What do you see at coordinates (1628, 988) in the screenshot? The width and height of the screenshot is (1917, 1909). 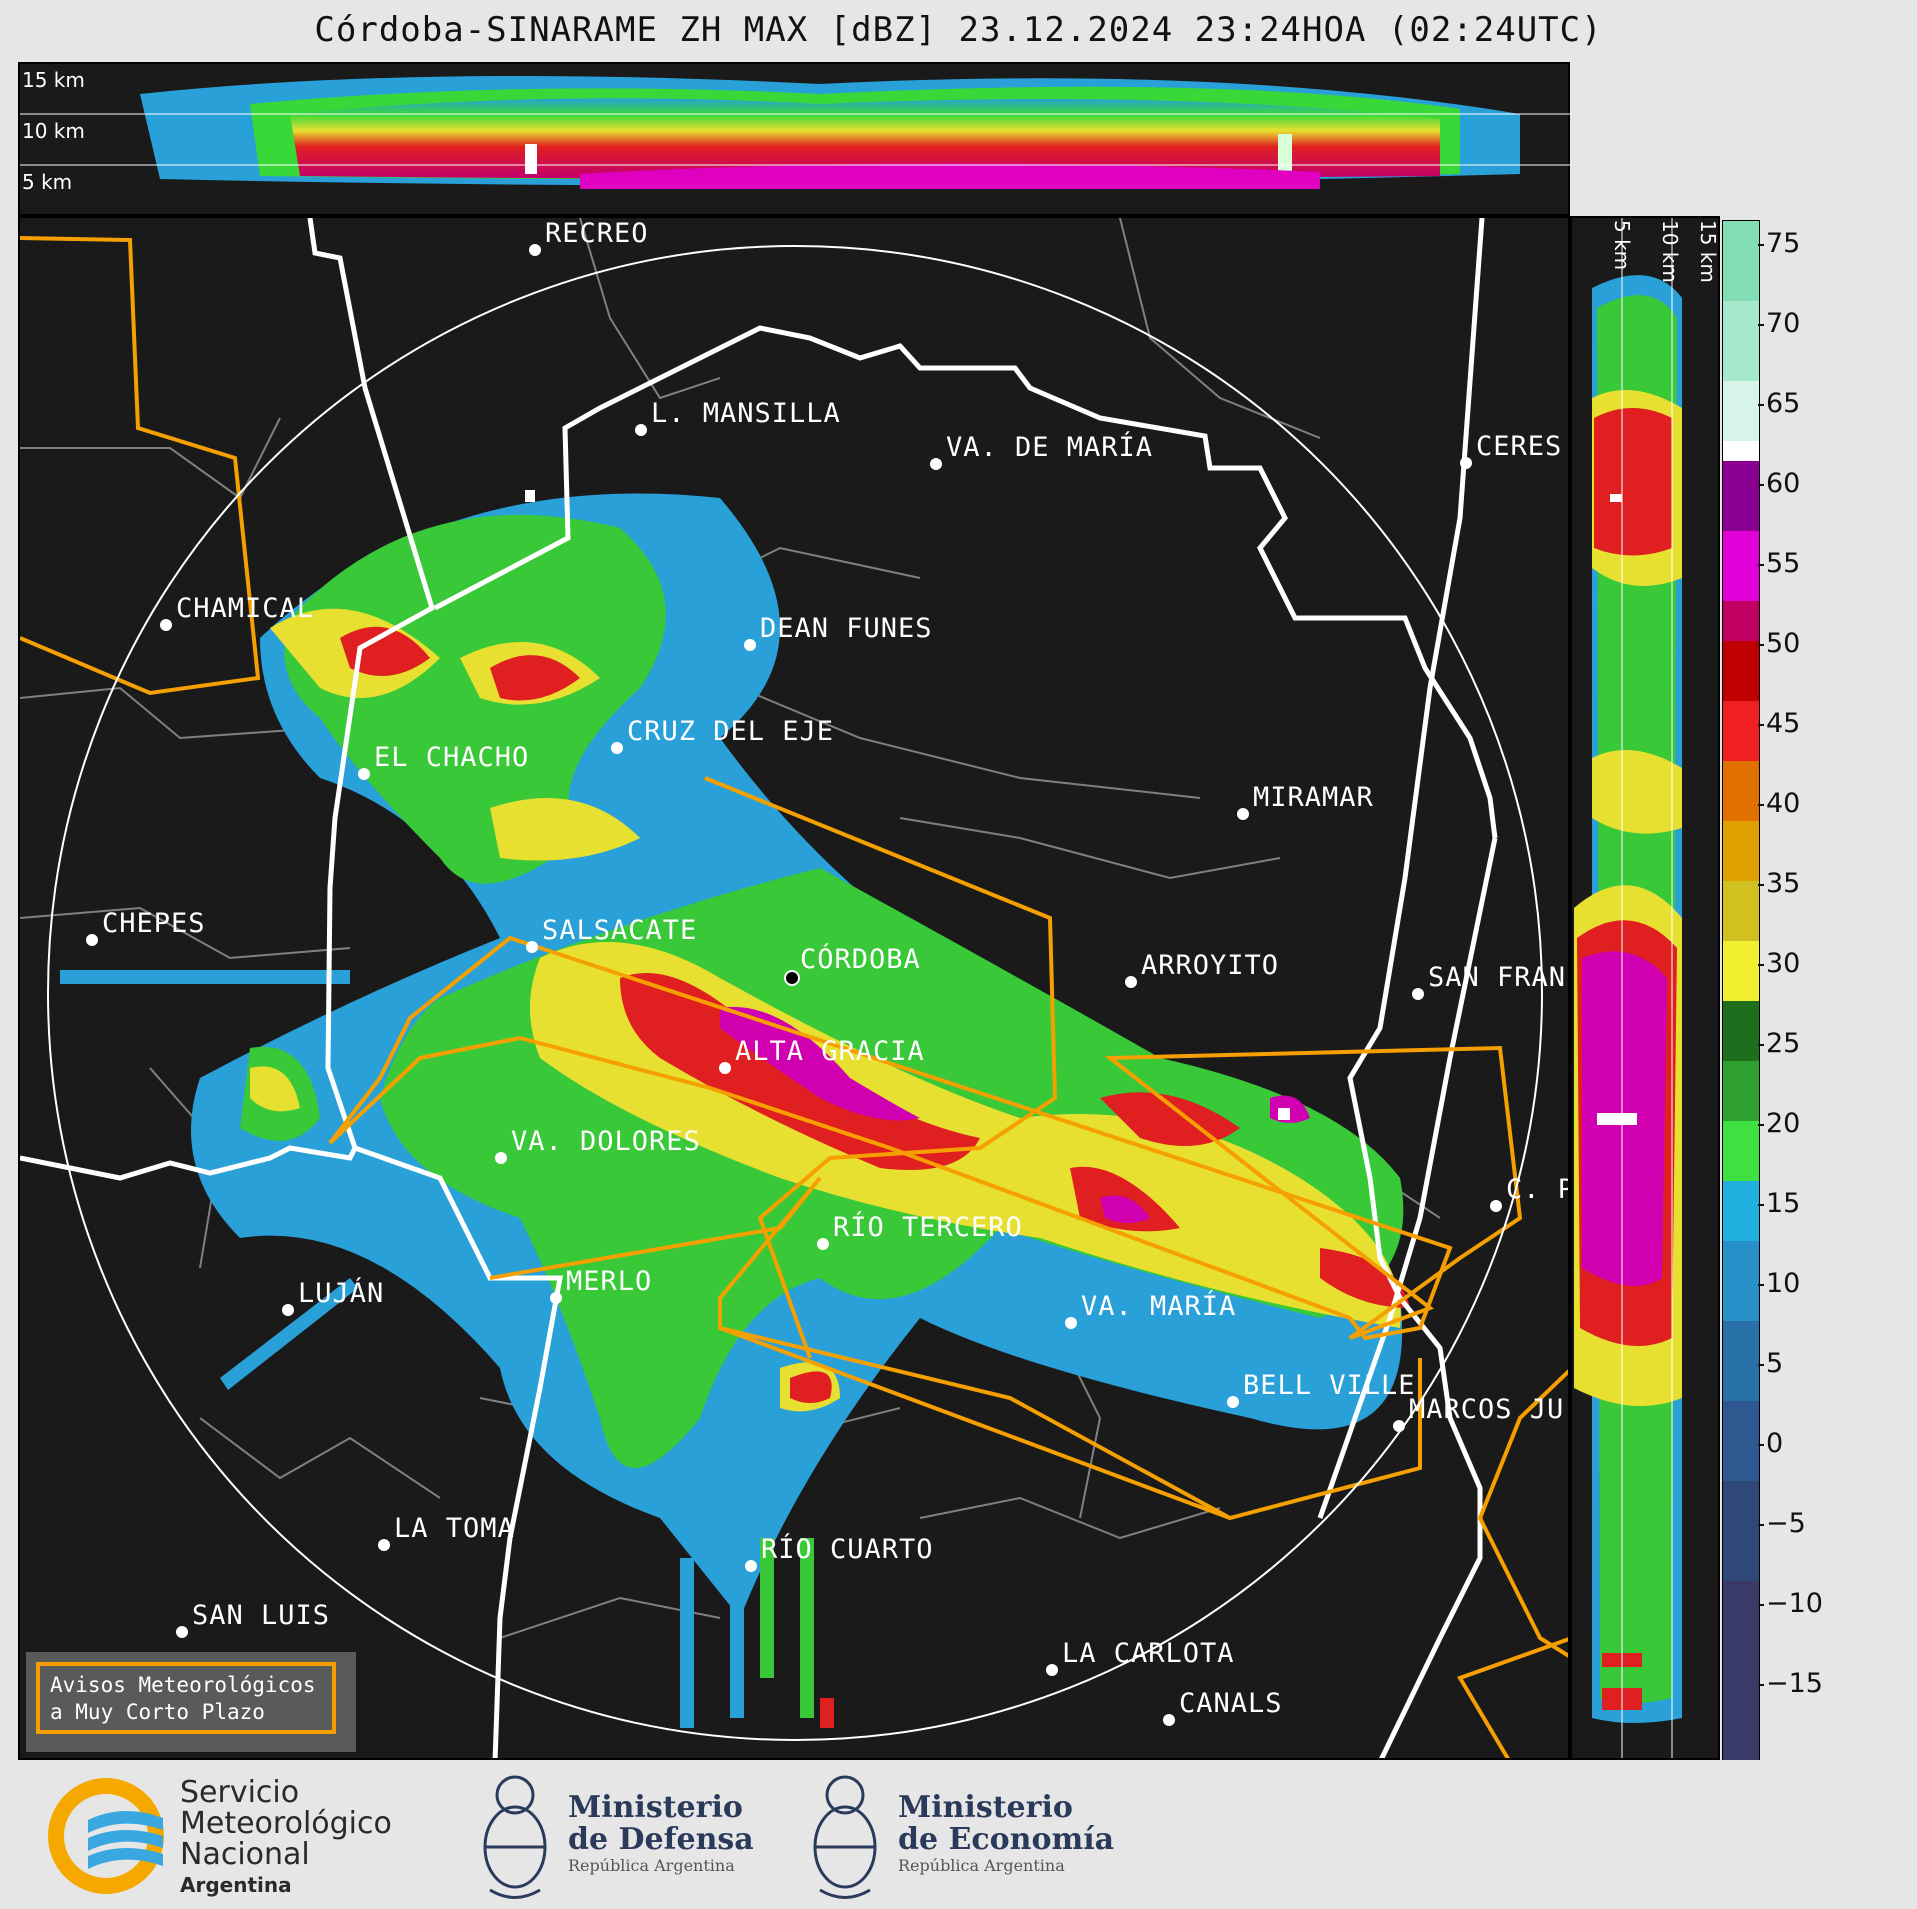 I see `side-cross-section-echo` at bounding box center [1628, 988].